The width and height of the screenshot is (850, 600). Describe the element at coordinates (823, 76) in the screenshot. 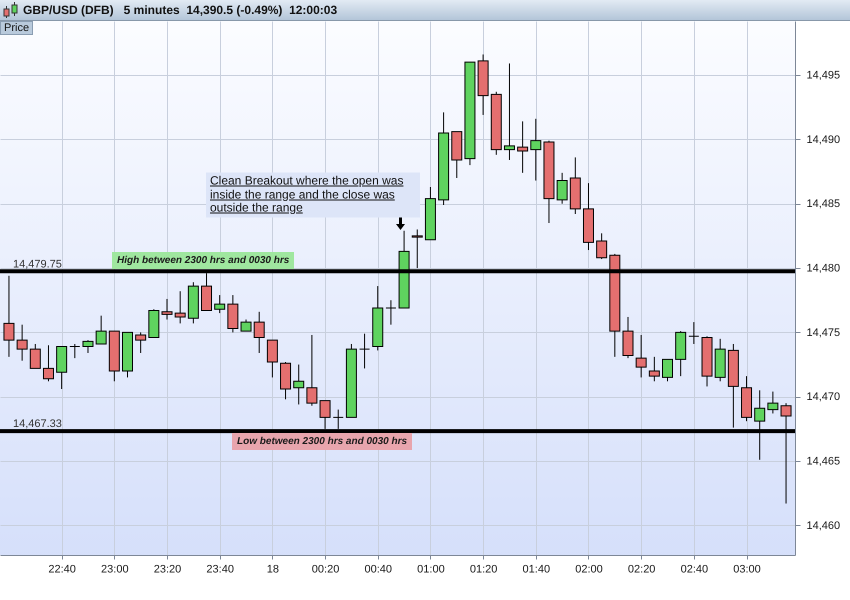

I see `y-tick-label: 14,495` at that location.